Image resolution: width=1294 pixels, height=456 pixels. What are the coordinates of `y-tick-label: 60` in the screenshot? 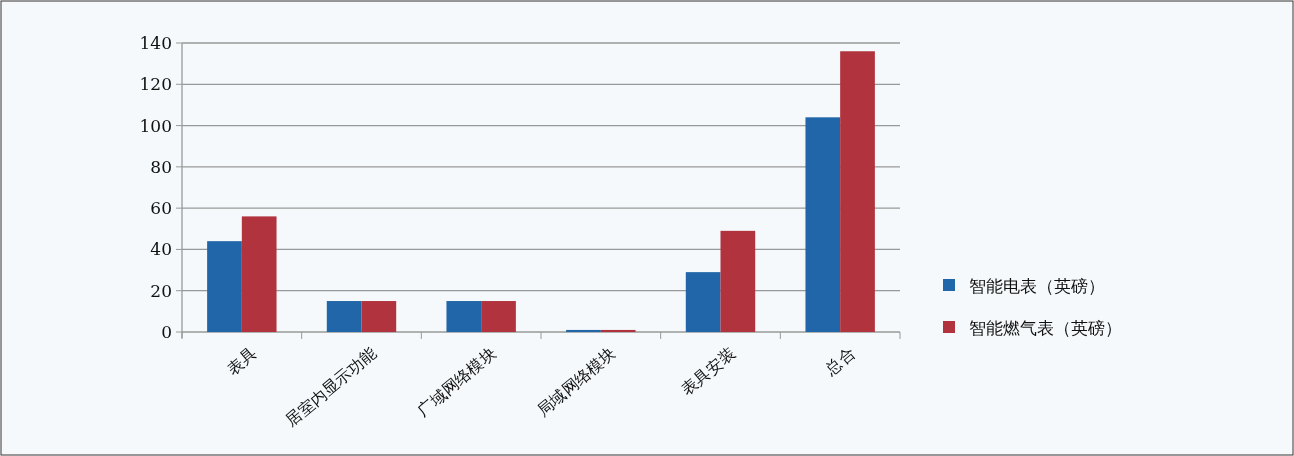 It's located at (161, 208).